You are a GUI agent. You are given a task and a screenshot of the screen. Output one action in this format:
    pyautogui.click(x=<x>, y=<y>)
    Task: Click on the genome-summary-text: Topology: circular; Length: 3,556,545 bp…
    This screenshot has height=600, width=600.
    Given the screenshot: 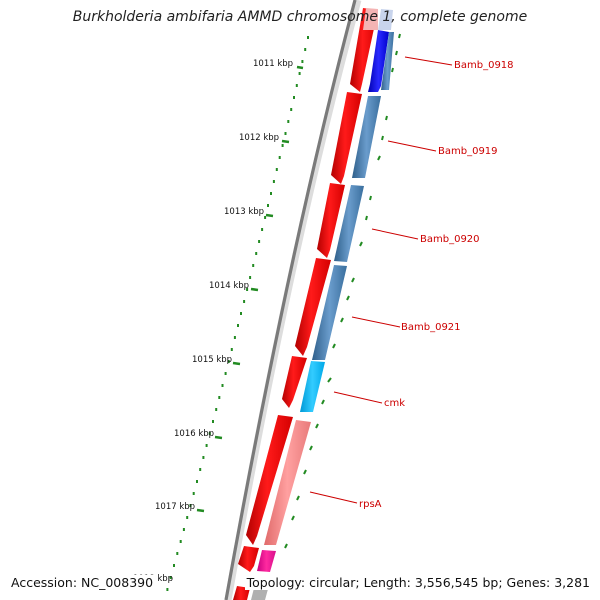 What is the action you would take?
    pyautogui.click(x=418, y=582)
    